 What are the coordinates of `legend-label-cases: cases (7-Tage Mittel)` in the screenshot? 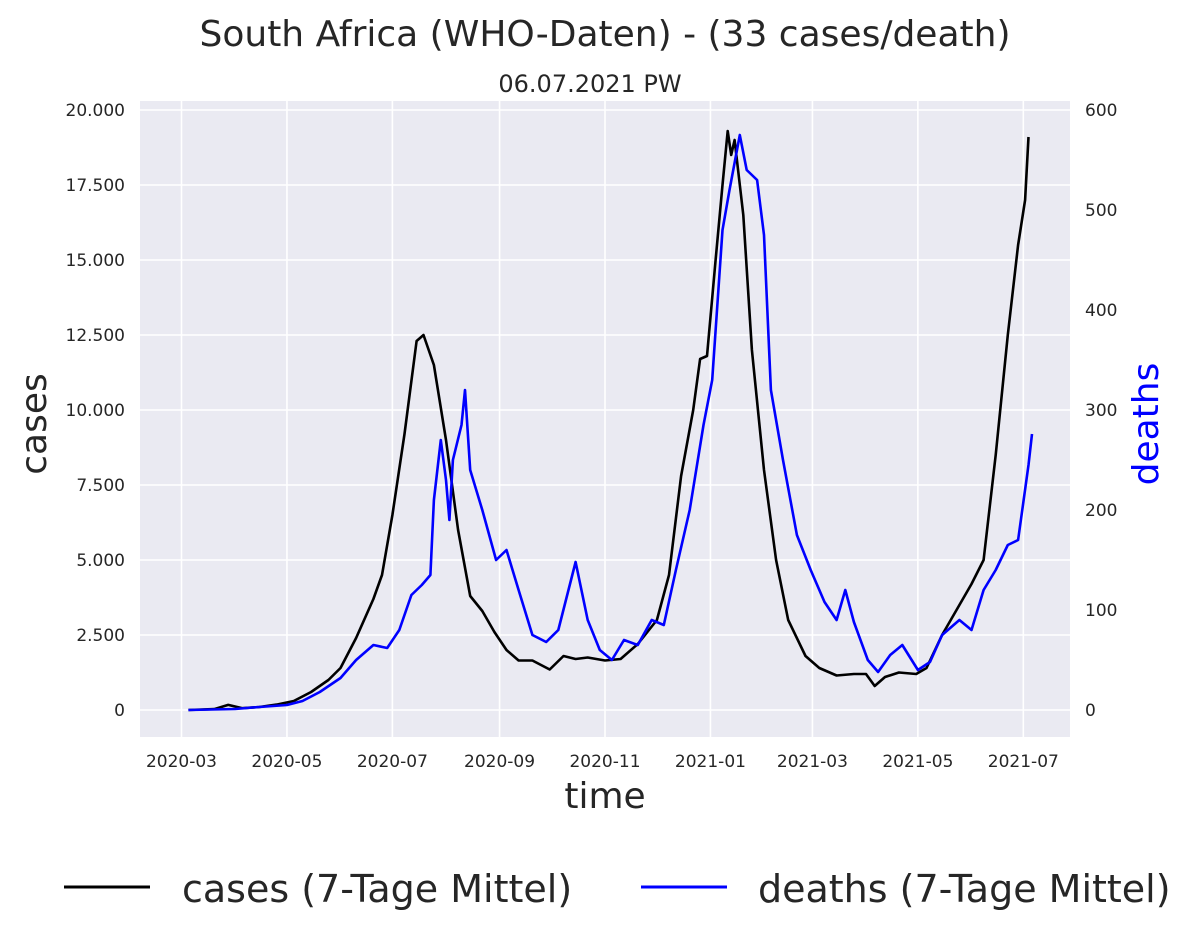 It's located at (377, 889).